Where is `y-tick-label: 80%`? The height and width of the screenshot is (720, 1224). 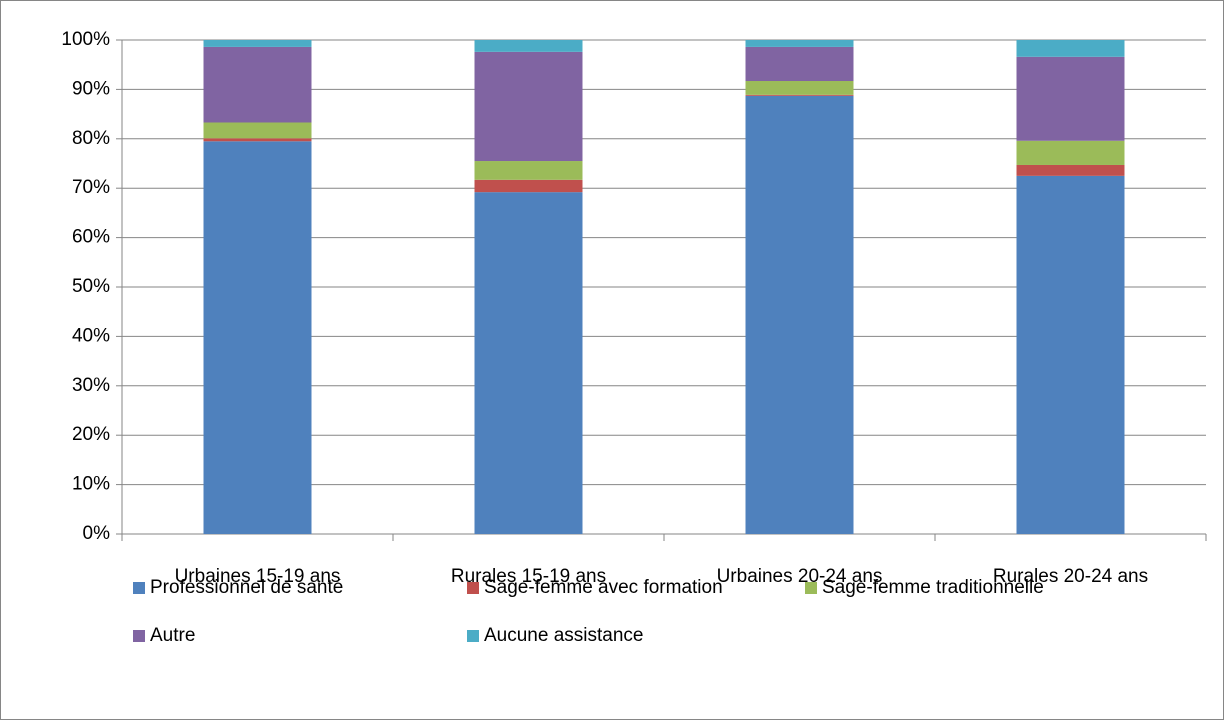 y-tick-label: 80% is located at coordinates (91, 138).